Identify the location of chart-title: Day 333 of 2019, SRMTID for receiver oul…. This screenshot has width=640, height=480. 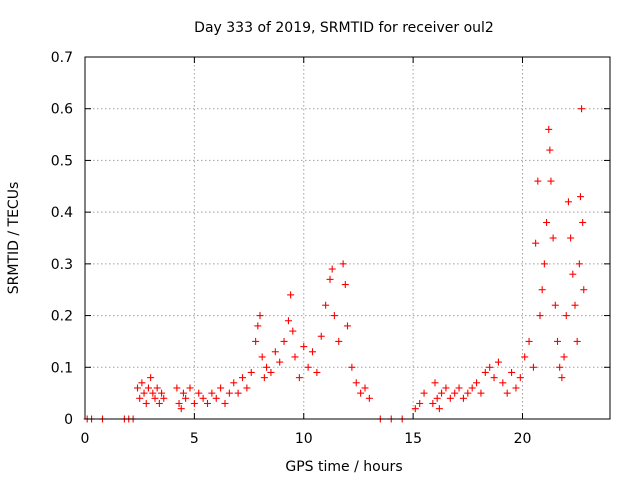
(344, 28).